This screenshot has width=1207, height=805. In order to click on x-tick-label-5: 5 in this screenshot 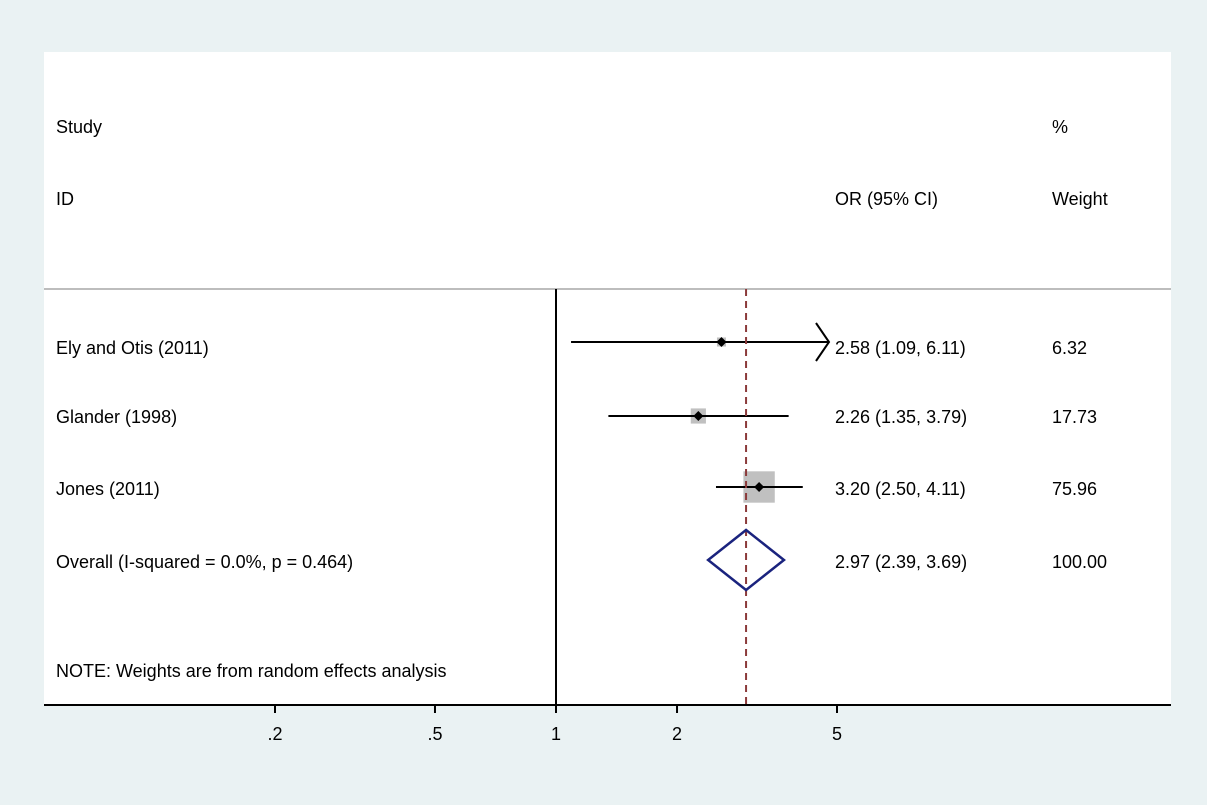, I will do `click(837, 734)`.